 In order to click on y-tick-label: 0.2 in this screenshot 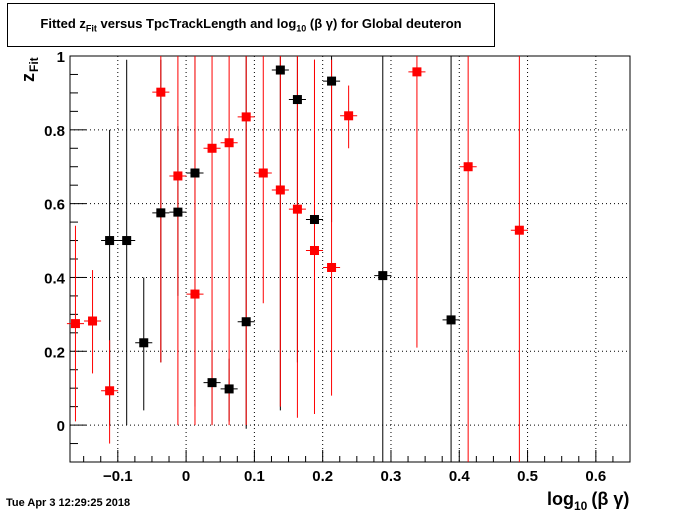, I will do `click(54, 352)`.